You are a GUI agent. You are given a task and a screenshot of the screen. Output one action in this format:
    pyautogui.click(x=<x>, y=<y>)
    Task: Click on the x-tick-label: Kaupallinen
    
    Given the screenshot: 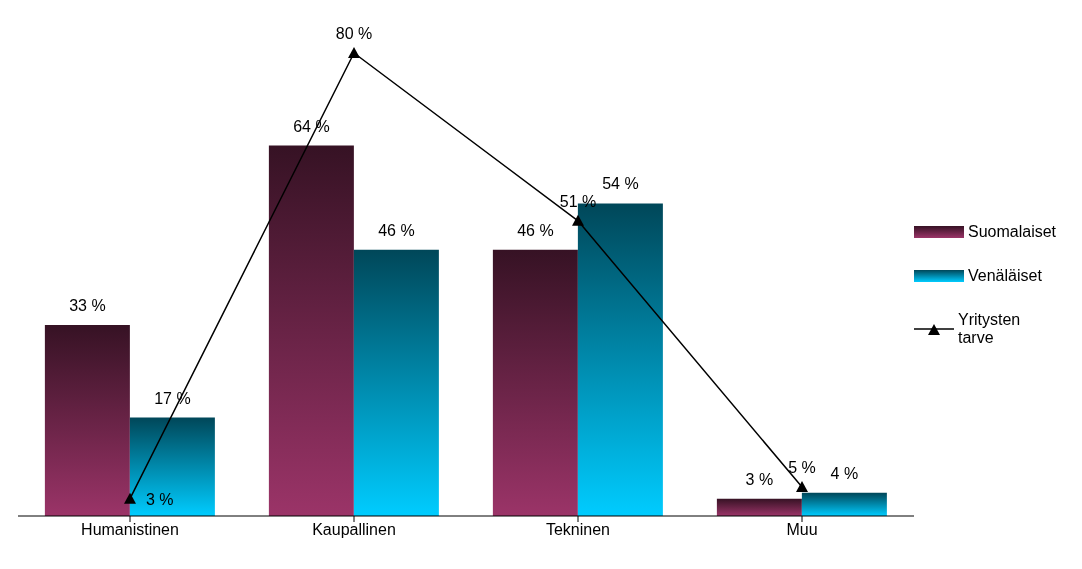 What is the action you would take?
    pyautogui.click(x=354, y=530)
    